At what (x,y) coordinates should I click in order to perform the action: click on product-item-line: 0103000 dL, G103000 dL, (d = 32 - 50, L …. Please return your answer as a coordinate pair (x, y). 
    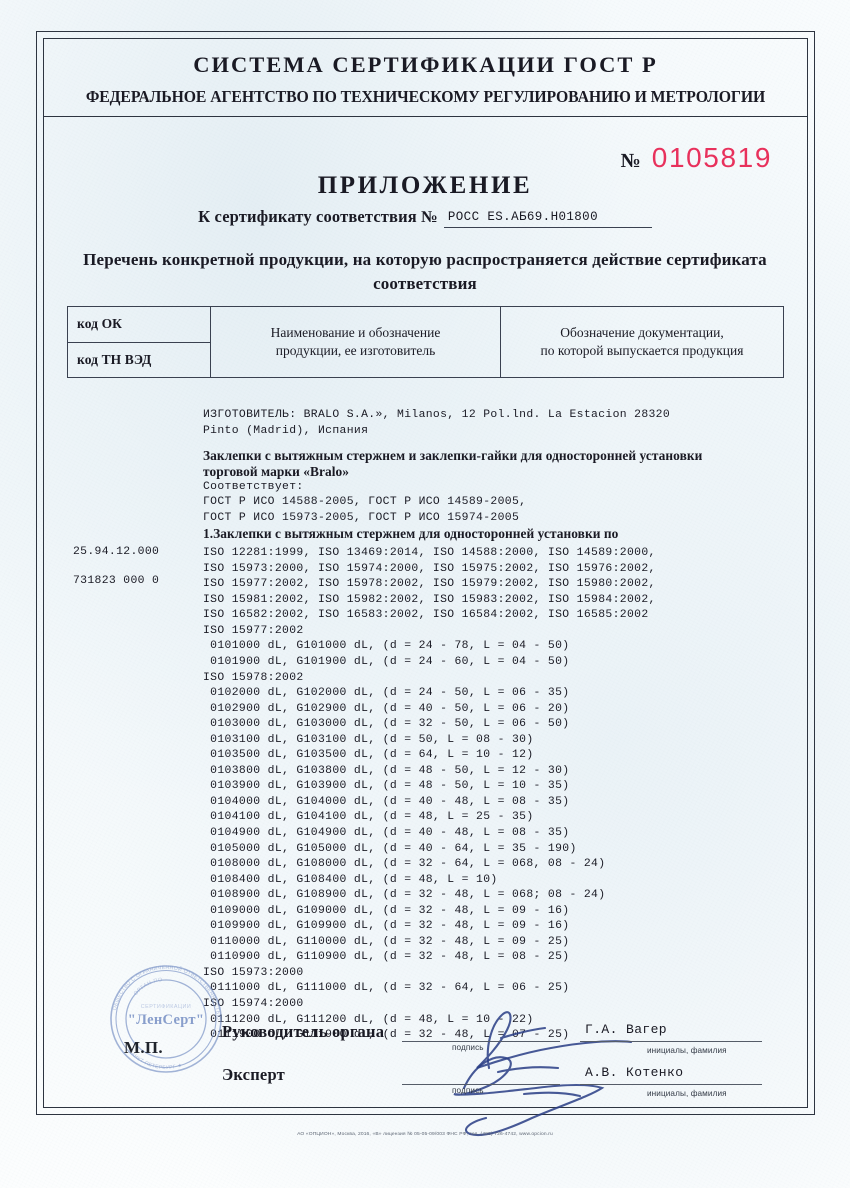
    Looking at the image, I should click on (386, 724).